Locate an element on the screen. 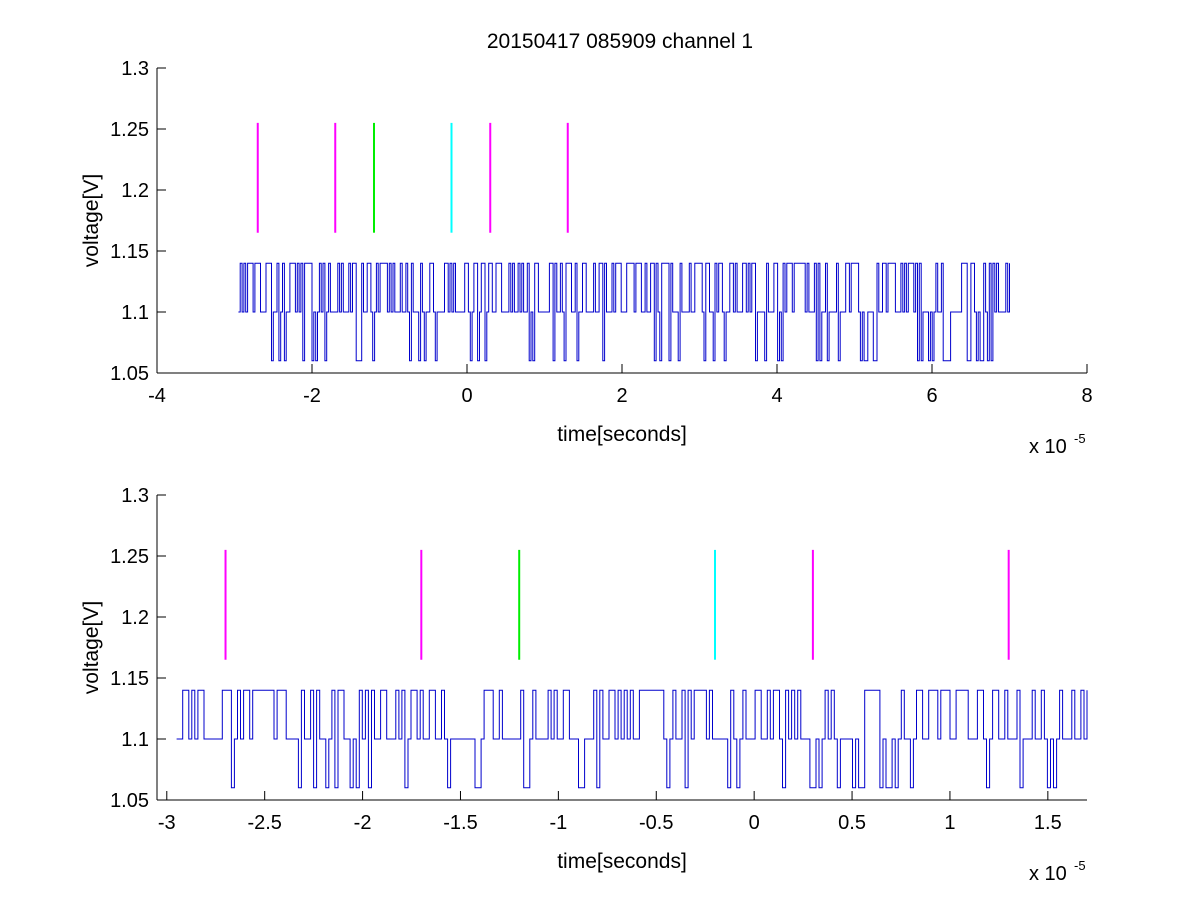  x-tick-label: 1 is located at coordinates (949, 823).